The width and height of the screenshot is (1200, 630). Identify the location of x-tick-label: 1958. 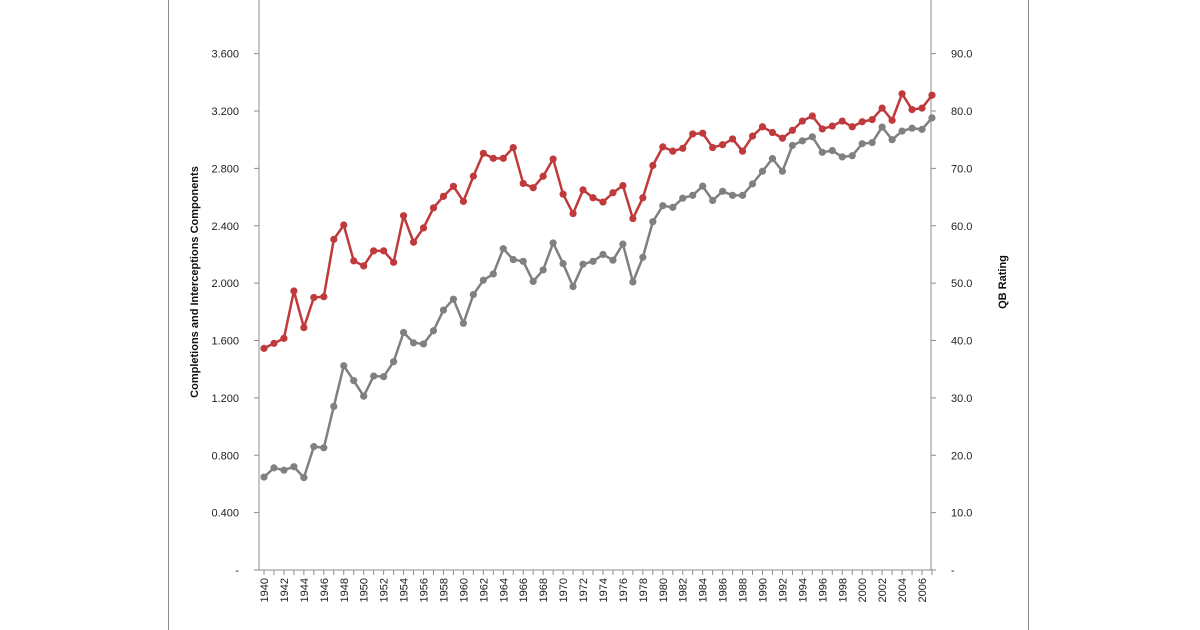
(444, 590).